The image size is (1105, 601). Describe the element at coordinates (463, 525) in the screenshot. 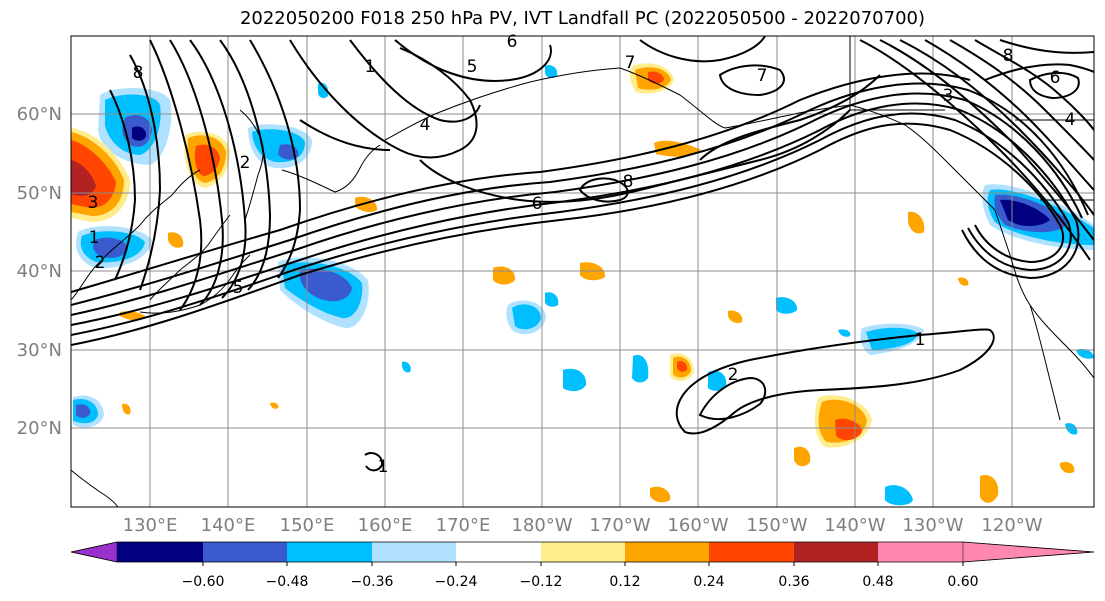

I see `lon-label: 170°E` at that location.